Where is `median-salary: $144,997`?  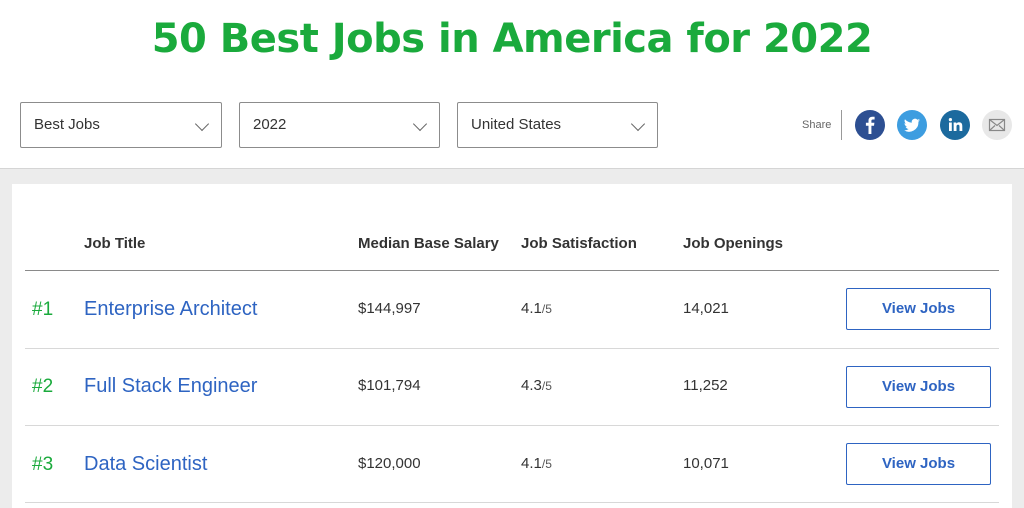 median-salary: $144,997 is located at coordinates (389, 308).